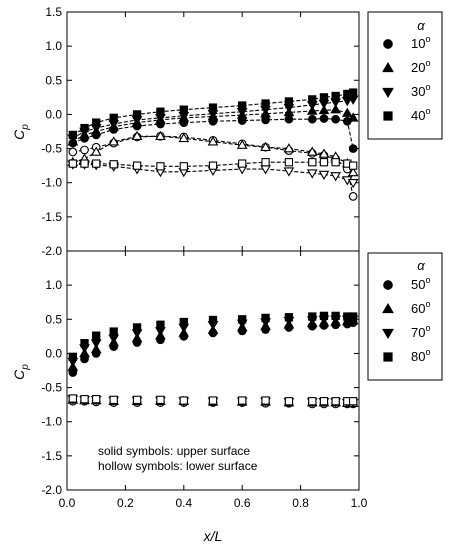 This screenshot has width=449, height=550. I want to click on bottom-legend-marker-square, so click(388, 357).